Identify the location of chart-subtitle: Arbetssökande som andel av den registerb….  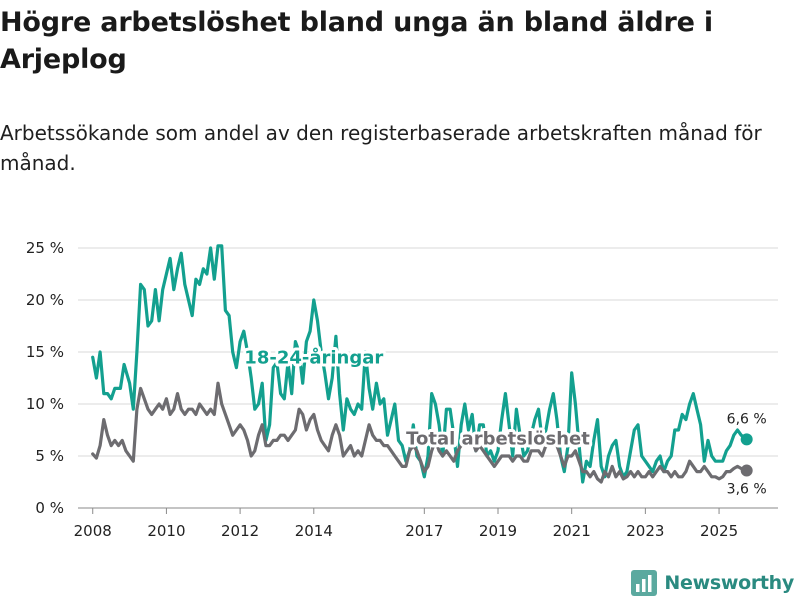
(381, 148).